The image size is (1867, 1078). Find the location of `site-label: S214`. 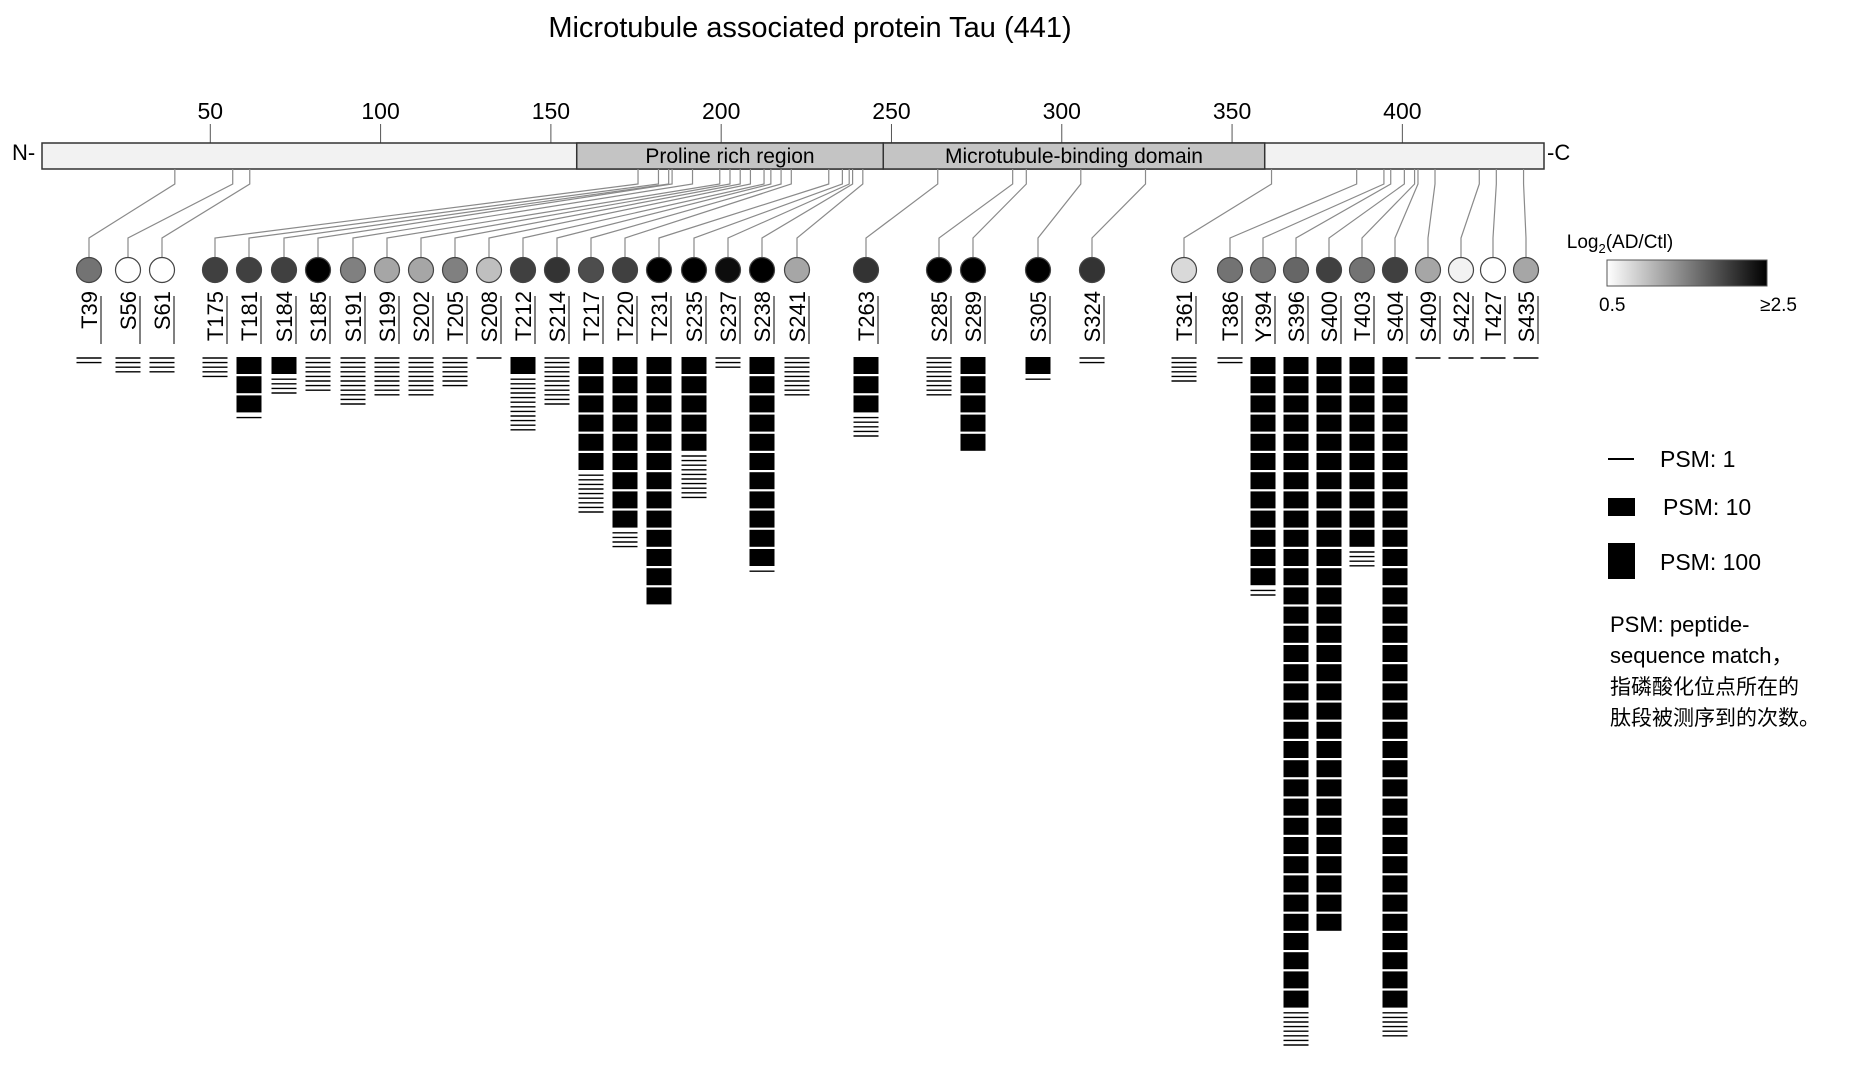

site-label: S214 is located at coordinates (557, 316).